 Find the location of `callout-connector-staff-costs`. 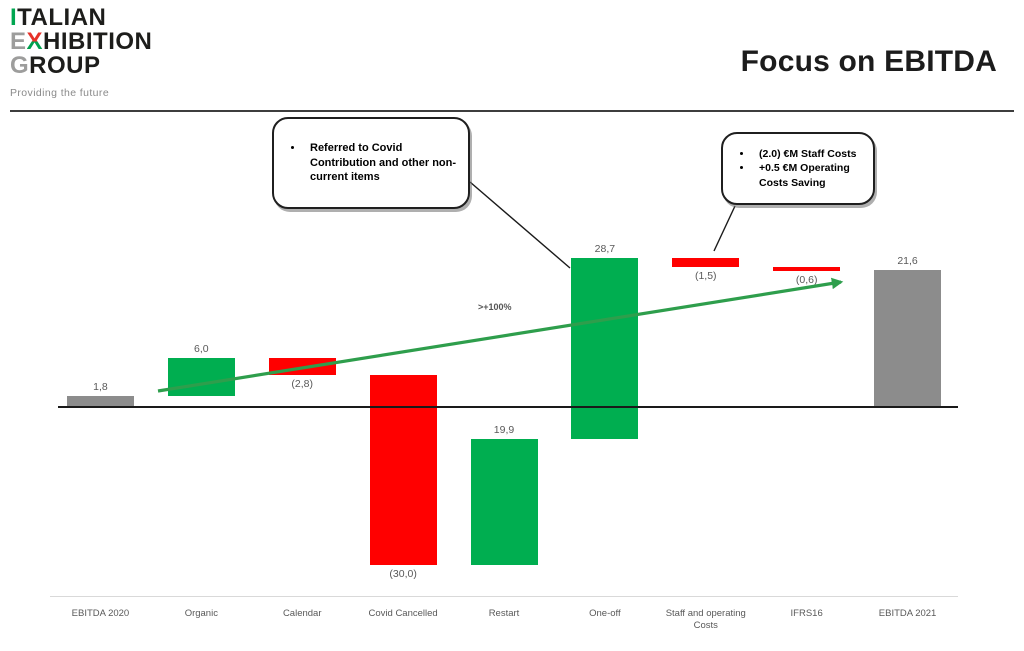

callout-connector-staff-costs is located at coordinates (724, 228).